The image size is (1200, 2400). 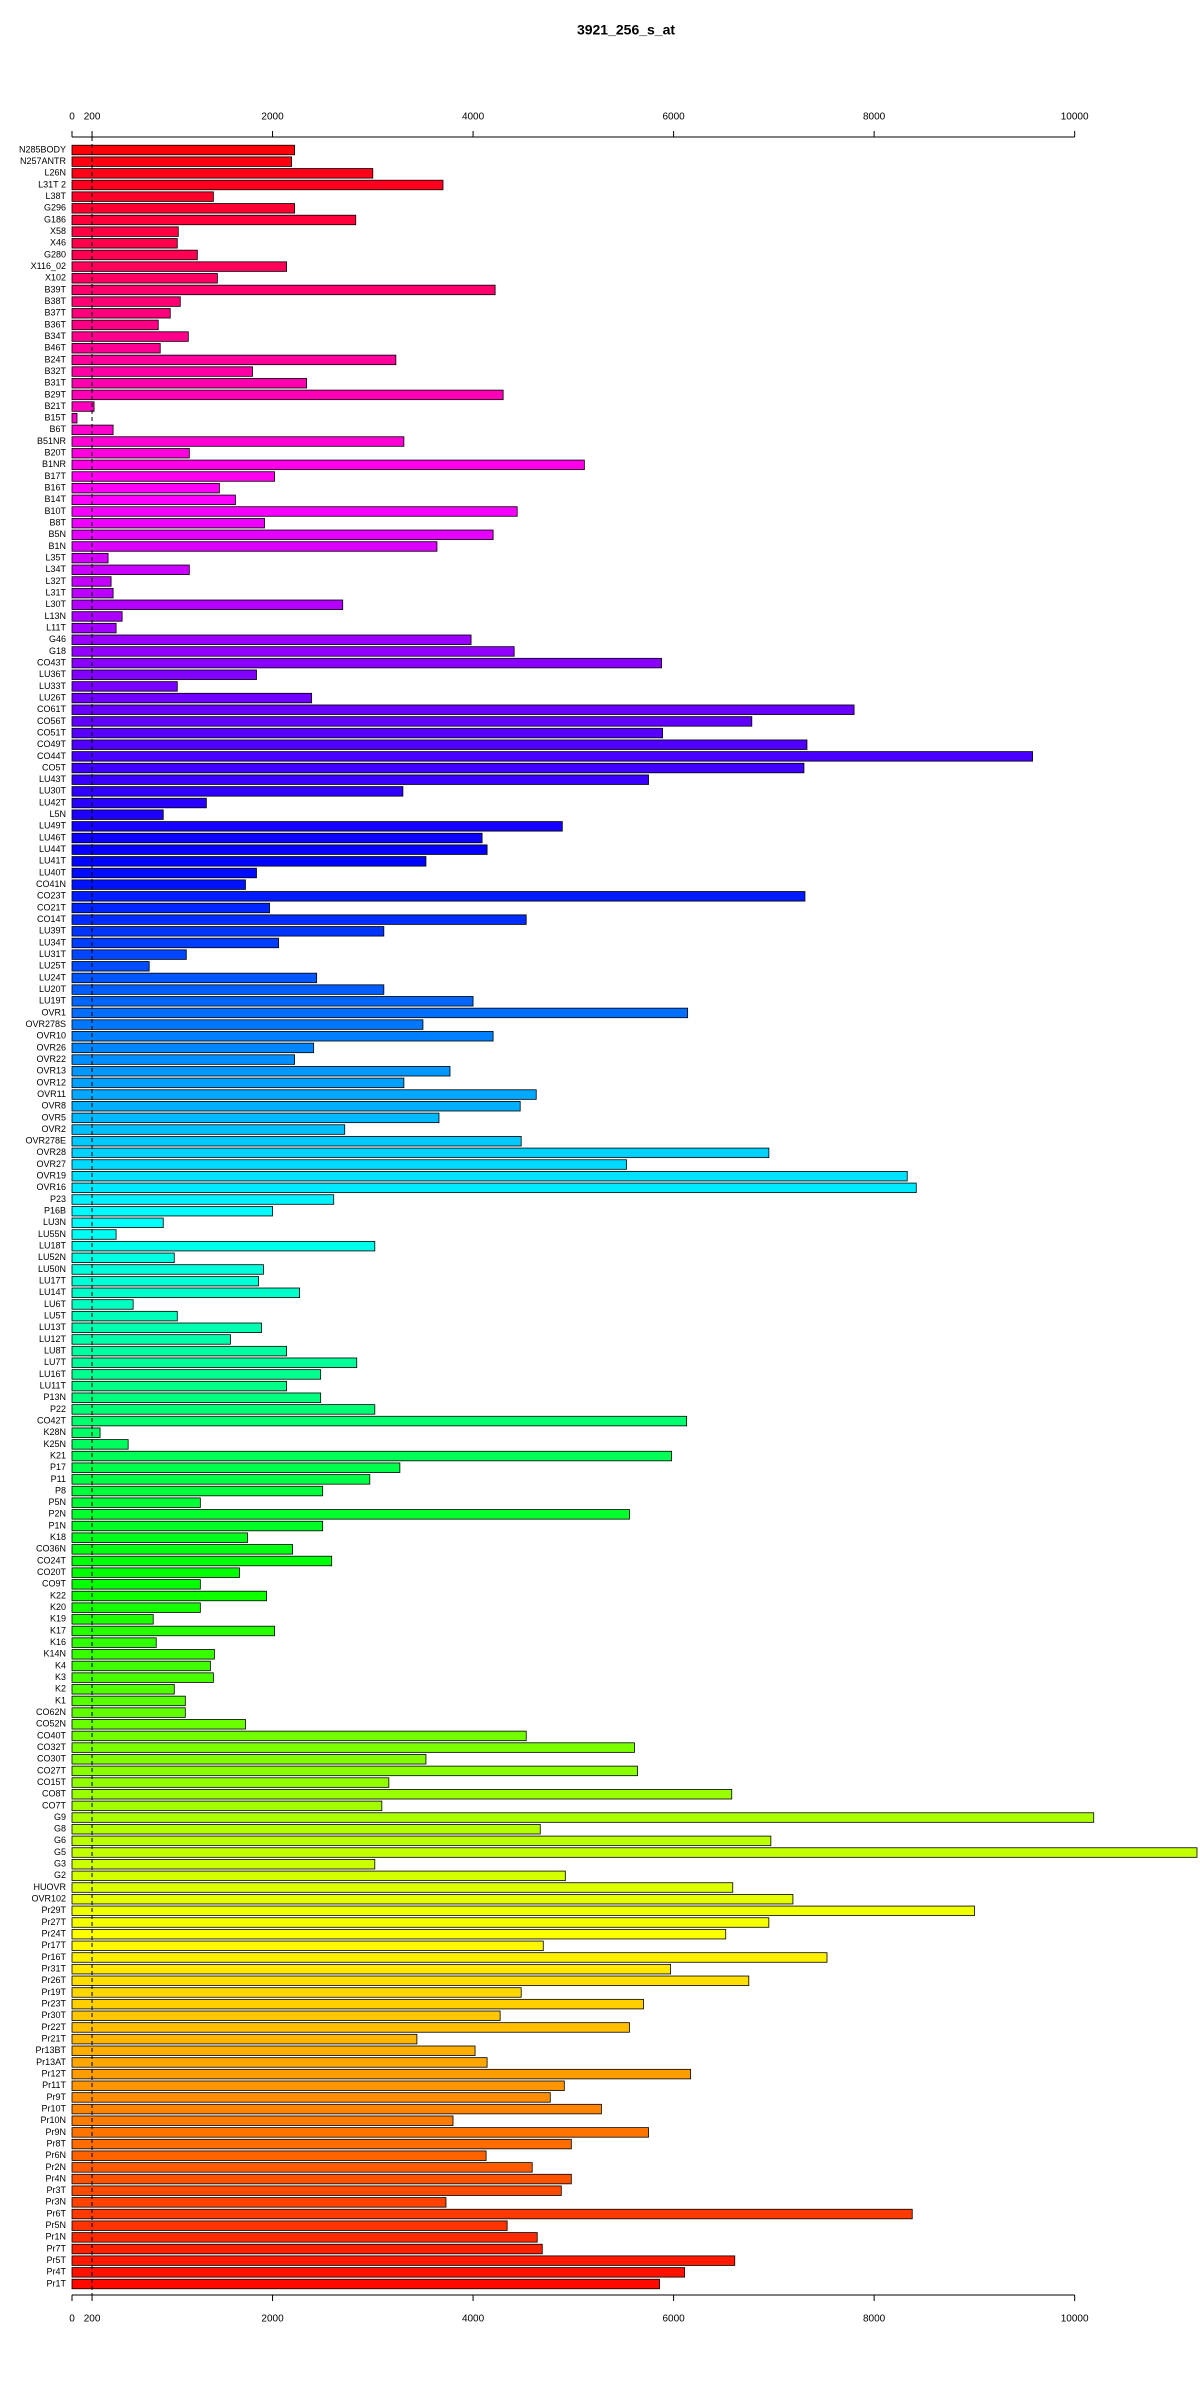 What do you see at coordinates (52, 184) in the screenshot?
I see `y-category-label: L31T 2` at bounding box center [52, 184].